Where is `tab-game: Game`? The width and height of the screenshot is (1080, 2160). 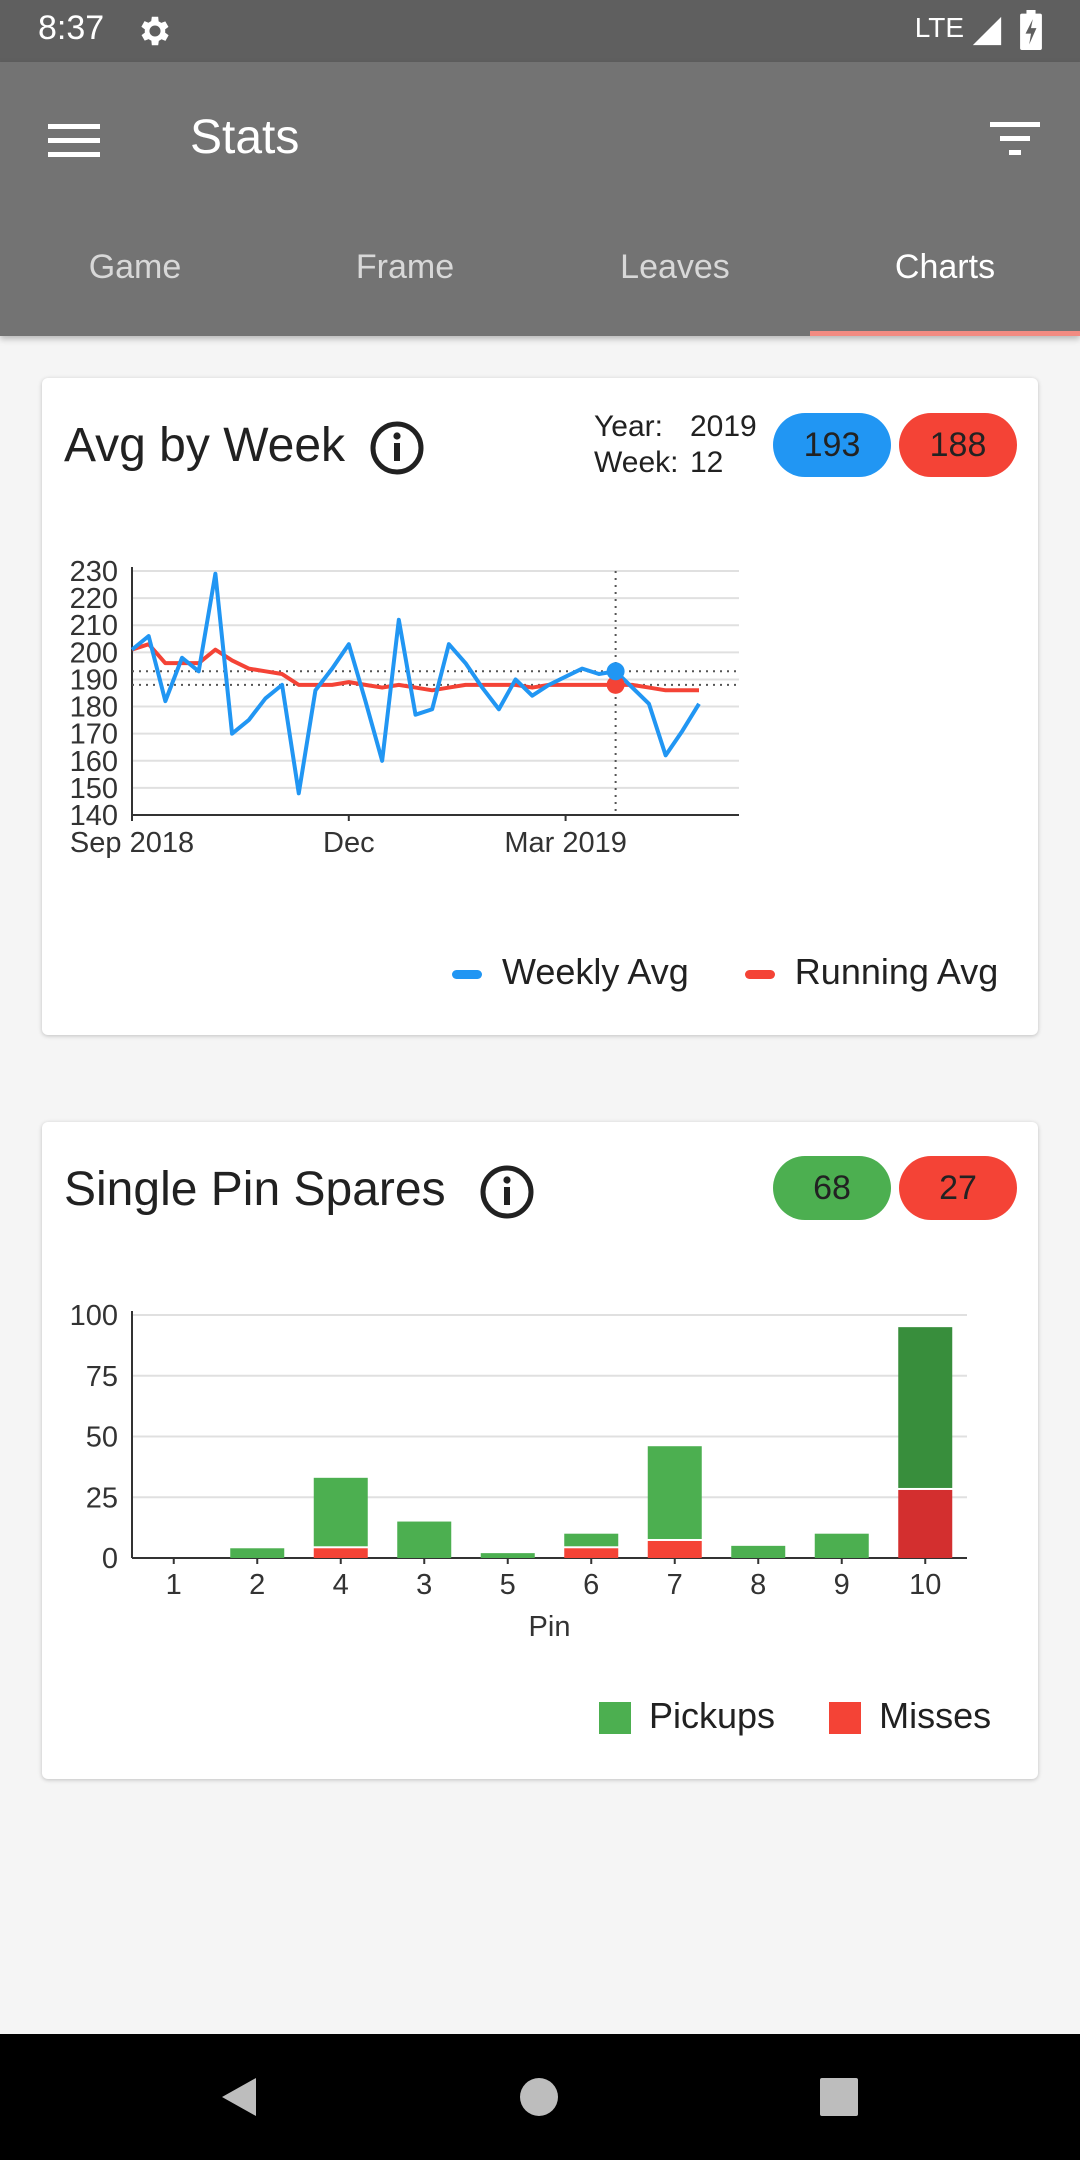 tab-game: Game is located at coordinates (135, 281).